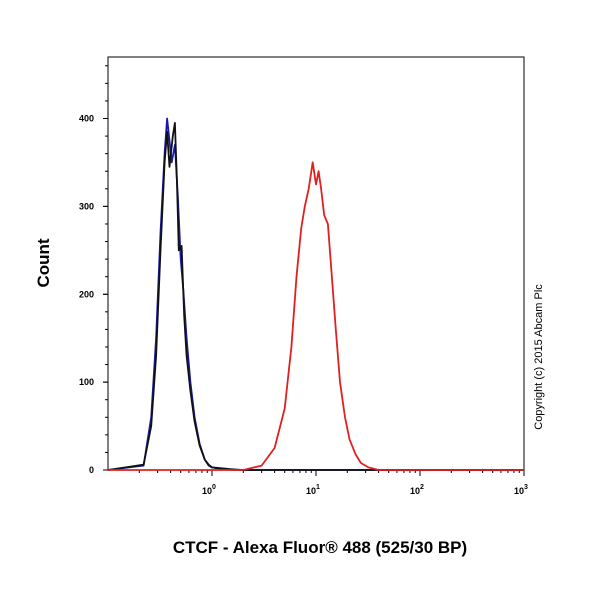 The image size is (600, 600). I want to click on x-tick-label: 10¹, so click(313, 490).